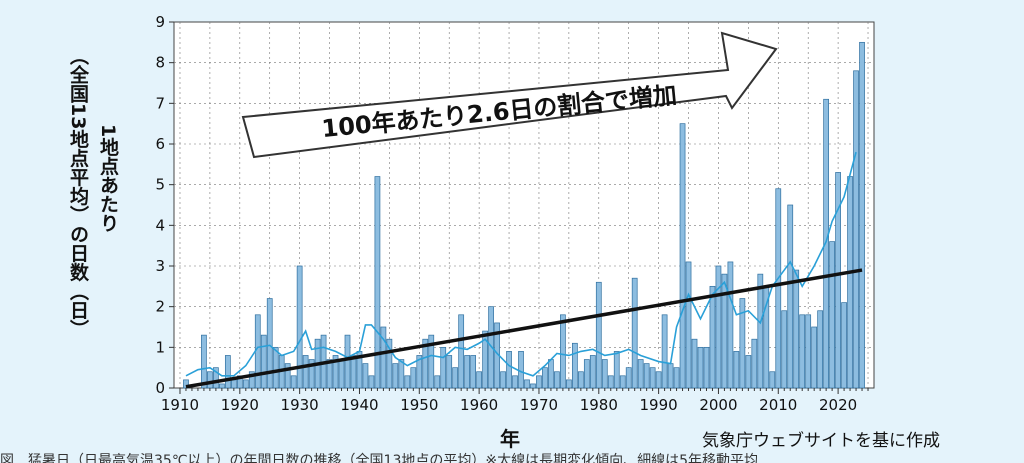 The image size is (1024, 463). Describe the element at coordinates (821, 441) in the screenshot. I see `source-note: 気象庁ウェブサイトを基に作成` at that location.